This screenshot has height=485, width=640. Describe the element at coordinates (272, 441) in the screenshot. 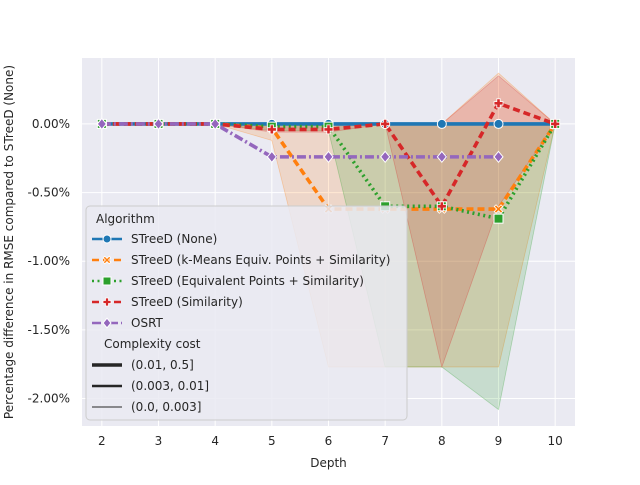

I see `x-tick-label: 5` at that location.